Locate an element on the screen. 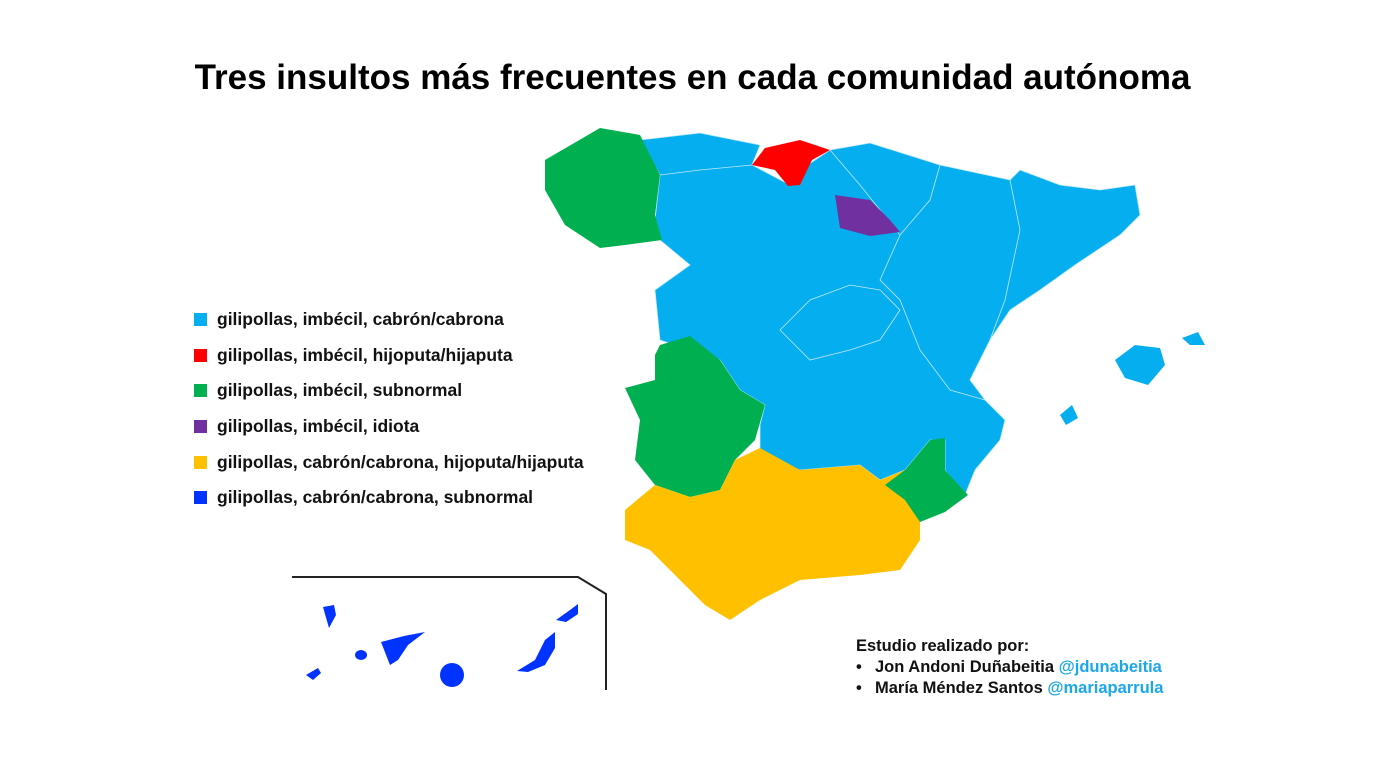 This screenshot has height=779, width=1385. legend-item: gilipollas, cabrón/cabrona, subnormal is located at coordinates (389, 498).